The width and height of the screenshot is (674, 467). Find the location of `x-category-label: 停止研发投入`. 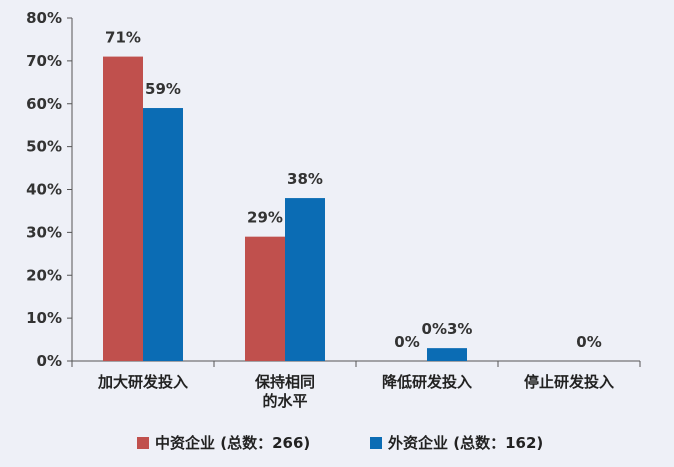

x-category-label: 停止研发投入 is located at coordinates (569, 382).